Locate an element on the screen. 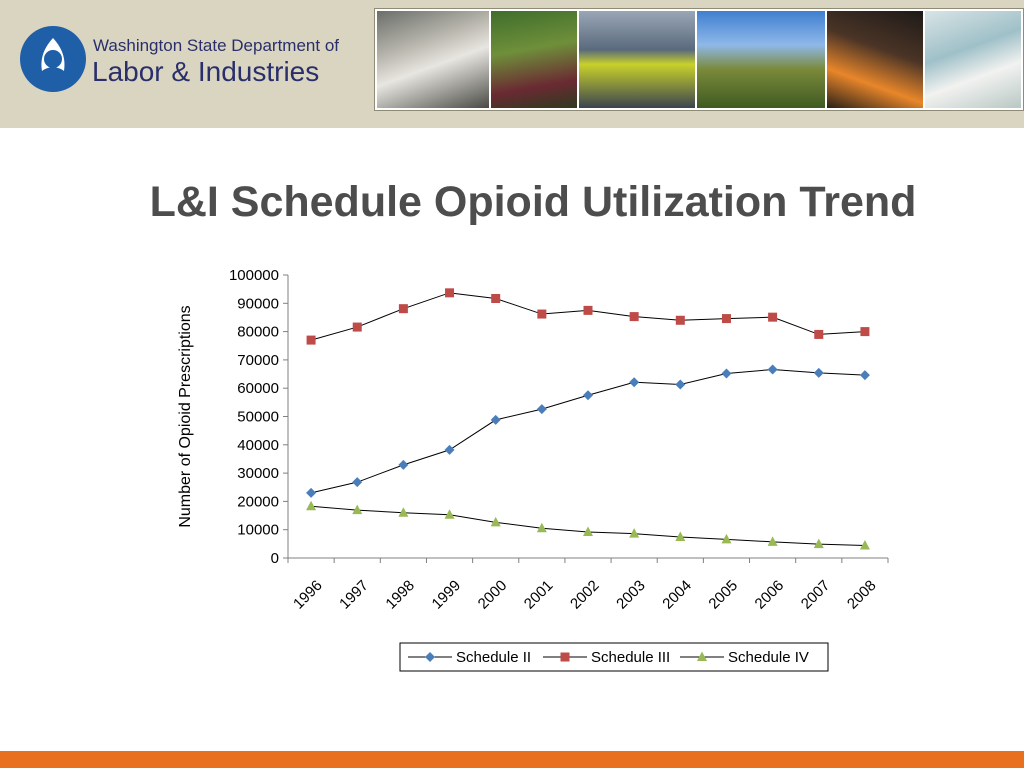 The height and width of the screenshot is (768, 1024). logo-agency-line: Washington State Department of is located at coordinates (216, 45).